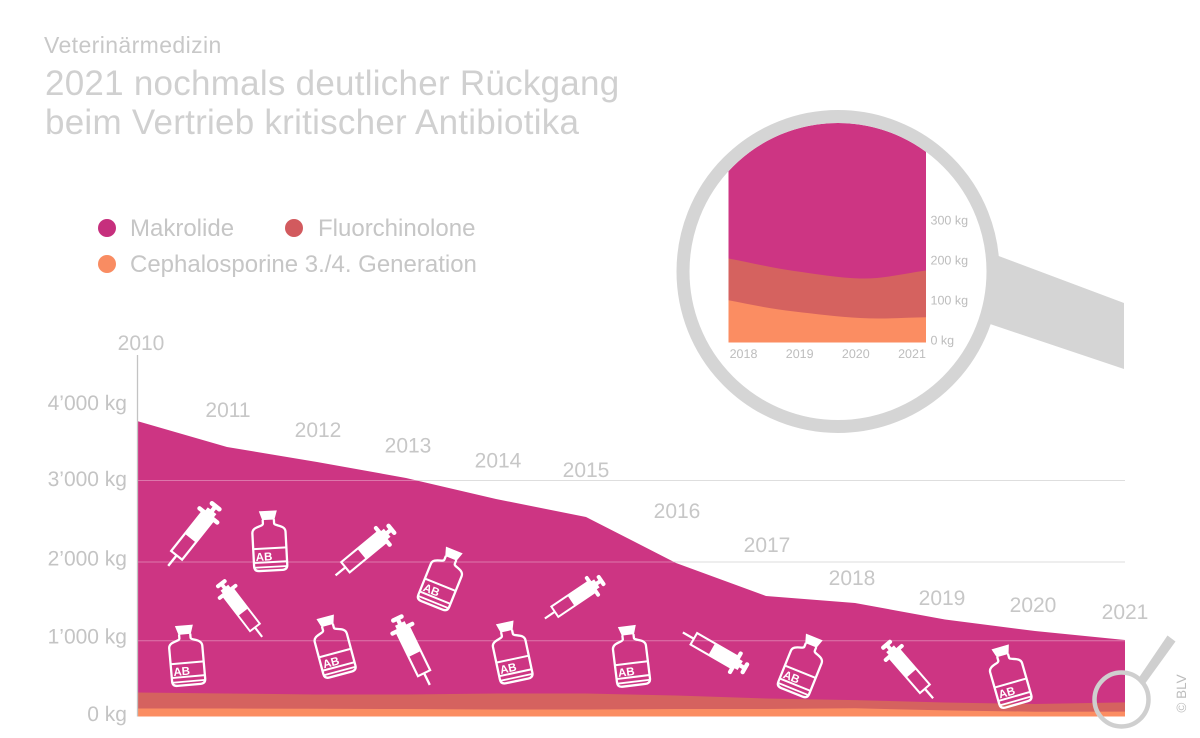 The width and height of the screenshot is (1200, 738). I want to click on svg-text: 2014, so click(498, 461).